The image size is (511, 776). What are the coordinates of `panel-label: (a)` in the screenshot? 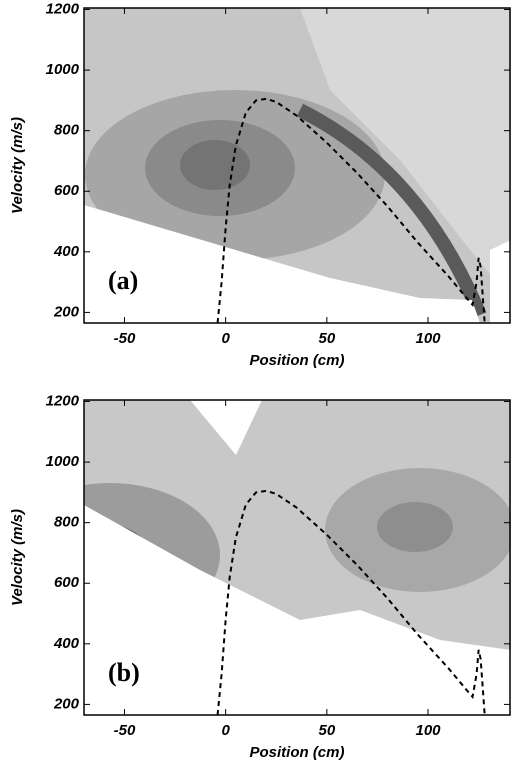 It's located at (123, 280).